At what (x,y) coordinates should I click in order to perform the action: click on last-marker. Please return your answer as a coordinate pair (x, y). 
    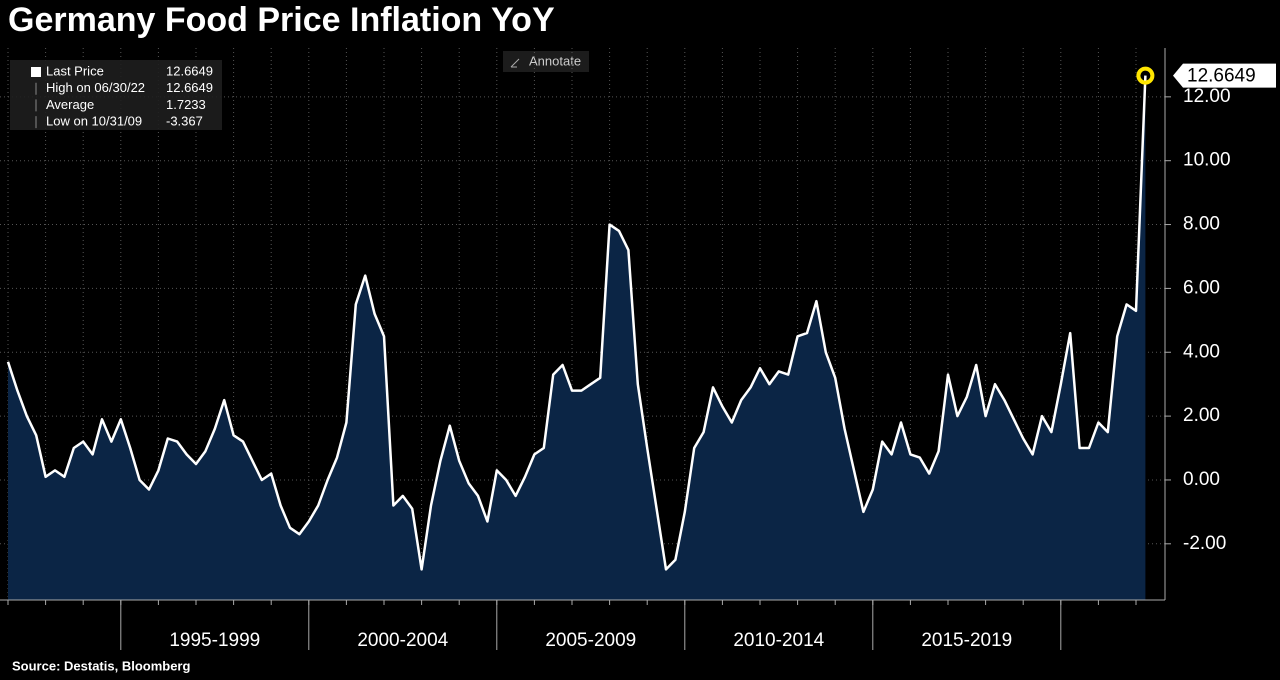
    Looking at the image, I should click on (1145, 75).